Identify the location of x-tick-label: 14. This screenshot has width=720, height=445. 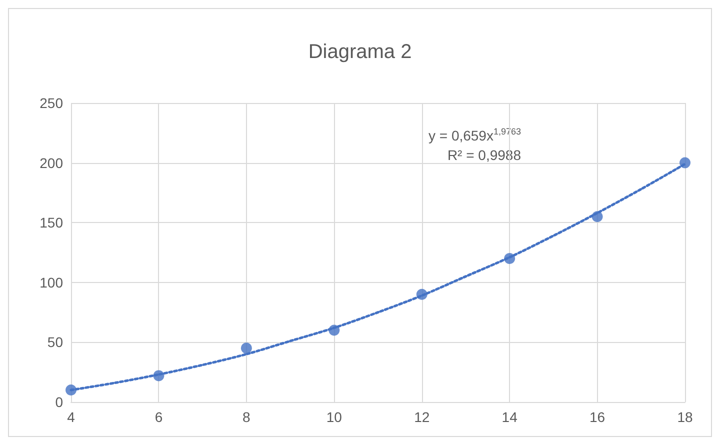
(510, 417).